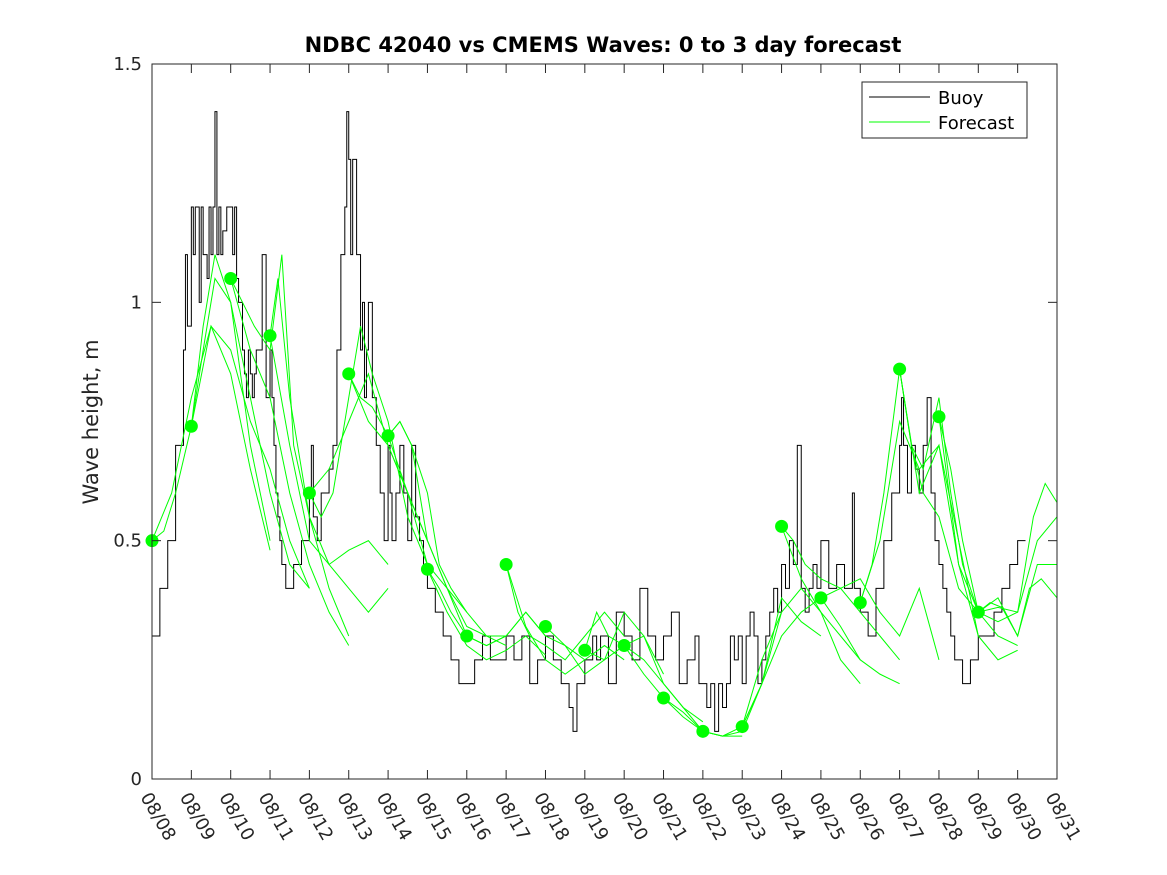 This screenshot has width=1167, height=875. What do you see at coordinates (315, 816) in the screenshot?
I see `x-tick-label: 08/12` at bounding box center [315, 816].